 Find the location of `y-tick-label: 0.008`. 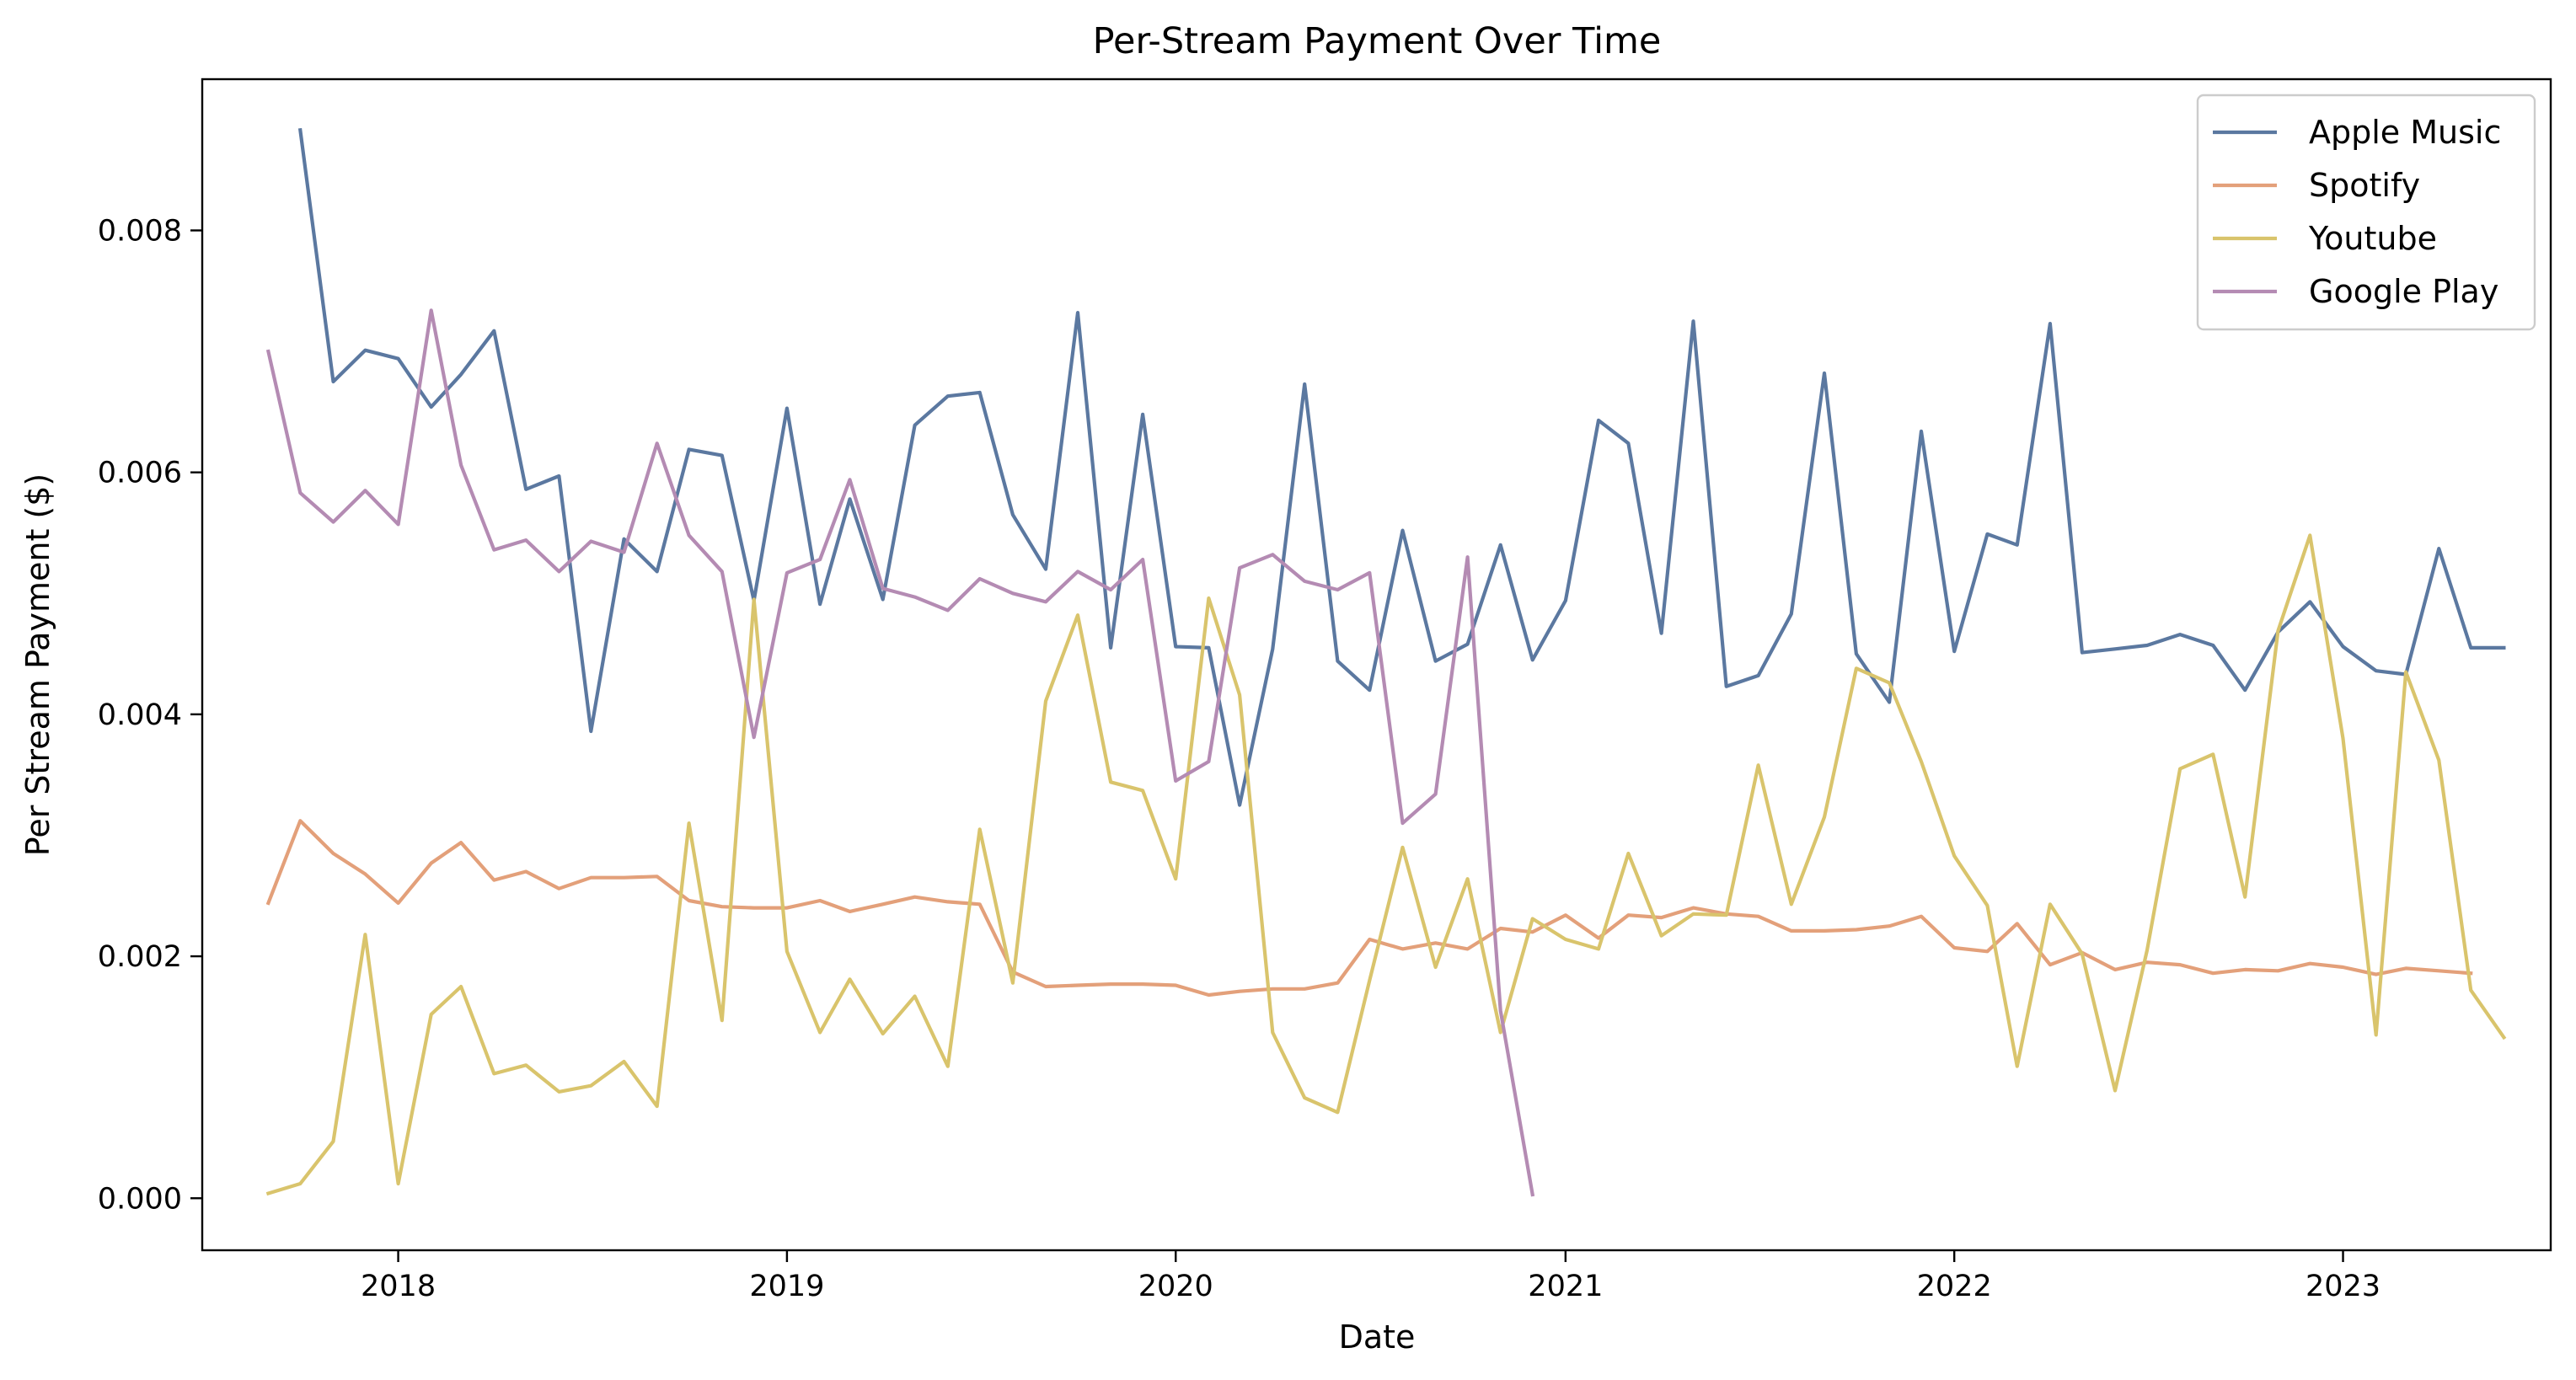

y-tick-label: 0.008 is located at coordinates (140, 231).